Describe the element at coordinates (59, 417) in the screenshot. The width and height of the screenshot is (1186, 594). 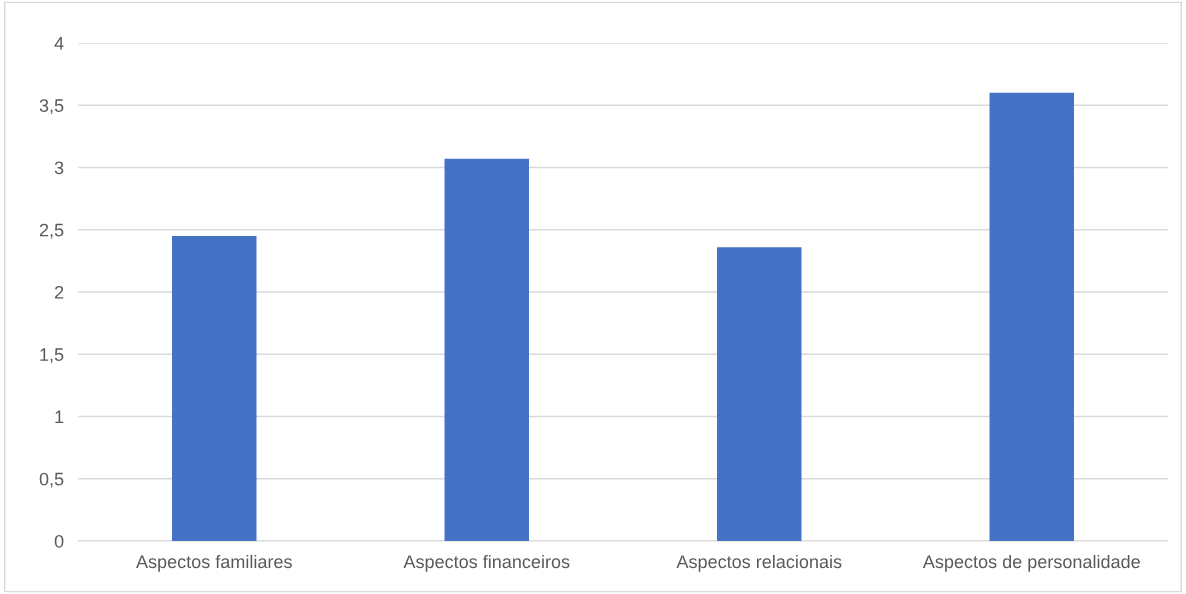
I see `y-tick-label: 1` at that location.